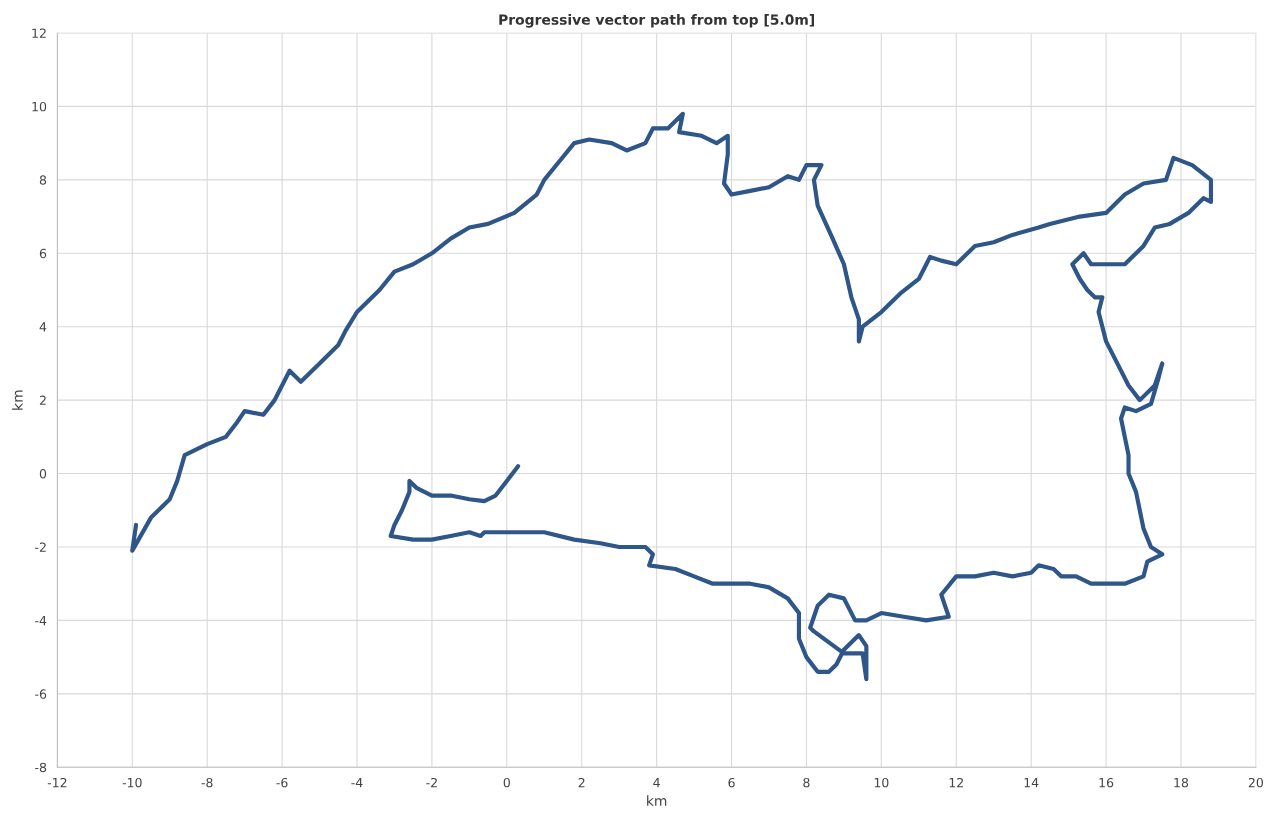  What do you see at coordinates (656, 21) in the screenshot?
I see `chart-title: Progressive vector path from top [5.0m]` at bounding box center [656, 21].